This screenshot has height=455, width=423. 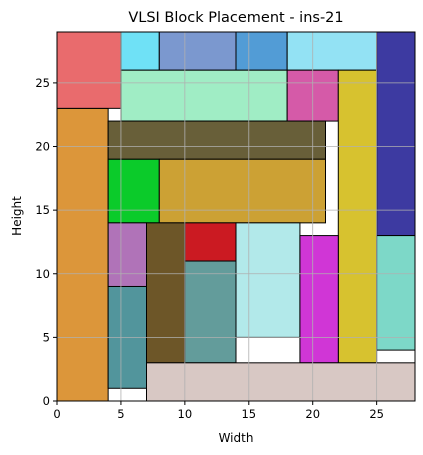 What do you see at coordinates (235, 18) in the screenshot?
I see `chart-title: VLSI Block Placement - ins-21` at bounding box center [235, 18].